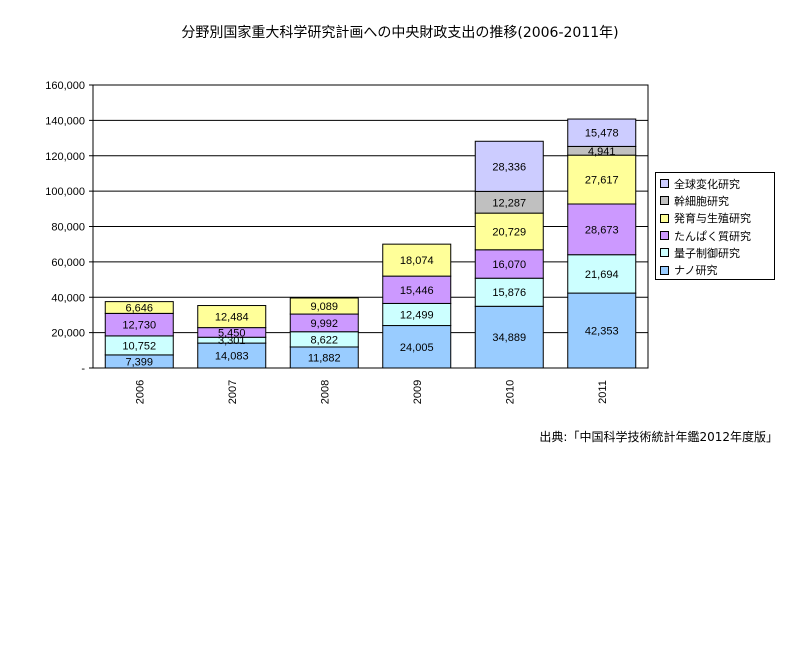 The height and width of the screenshot is (650, 800). I want to click on data-label: 34,889, so click(509, 338).